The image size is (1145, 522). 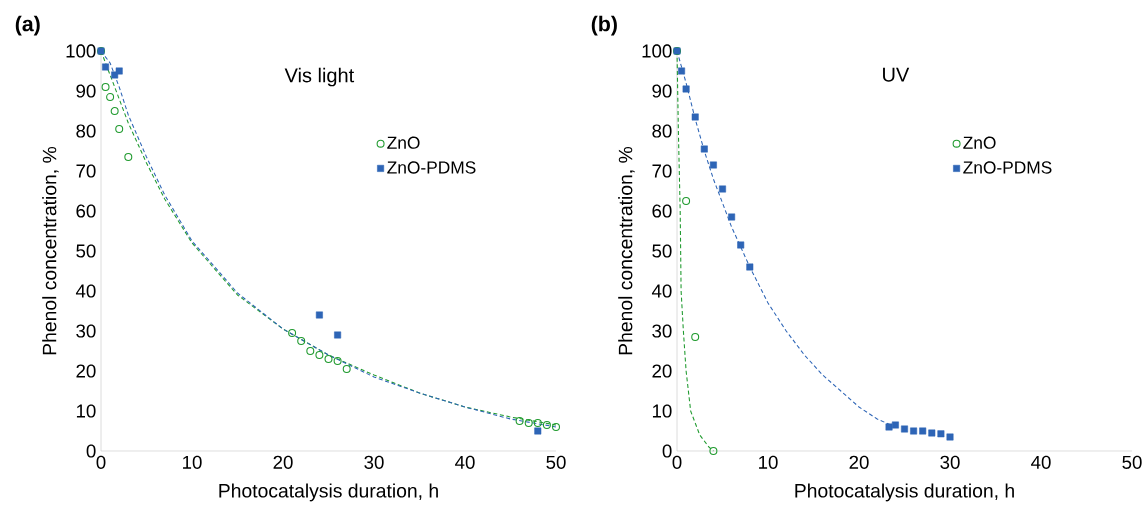 I want to click on text: (b), so click(x=604, y=25).